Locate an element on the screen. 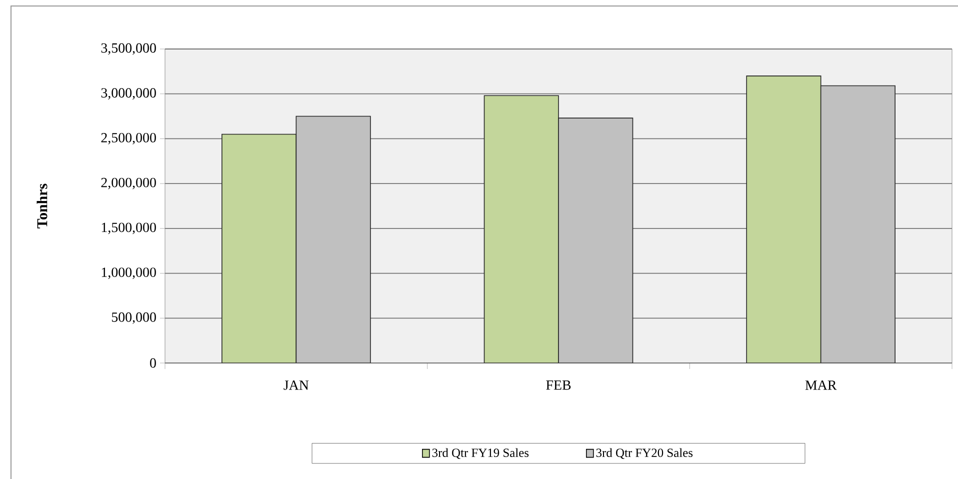 The image size is (958, 479). y-tick-label: 3,500,000 is located at coordinates (128, 49).